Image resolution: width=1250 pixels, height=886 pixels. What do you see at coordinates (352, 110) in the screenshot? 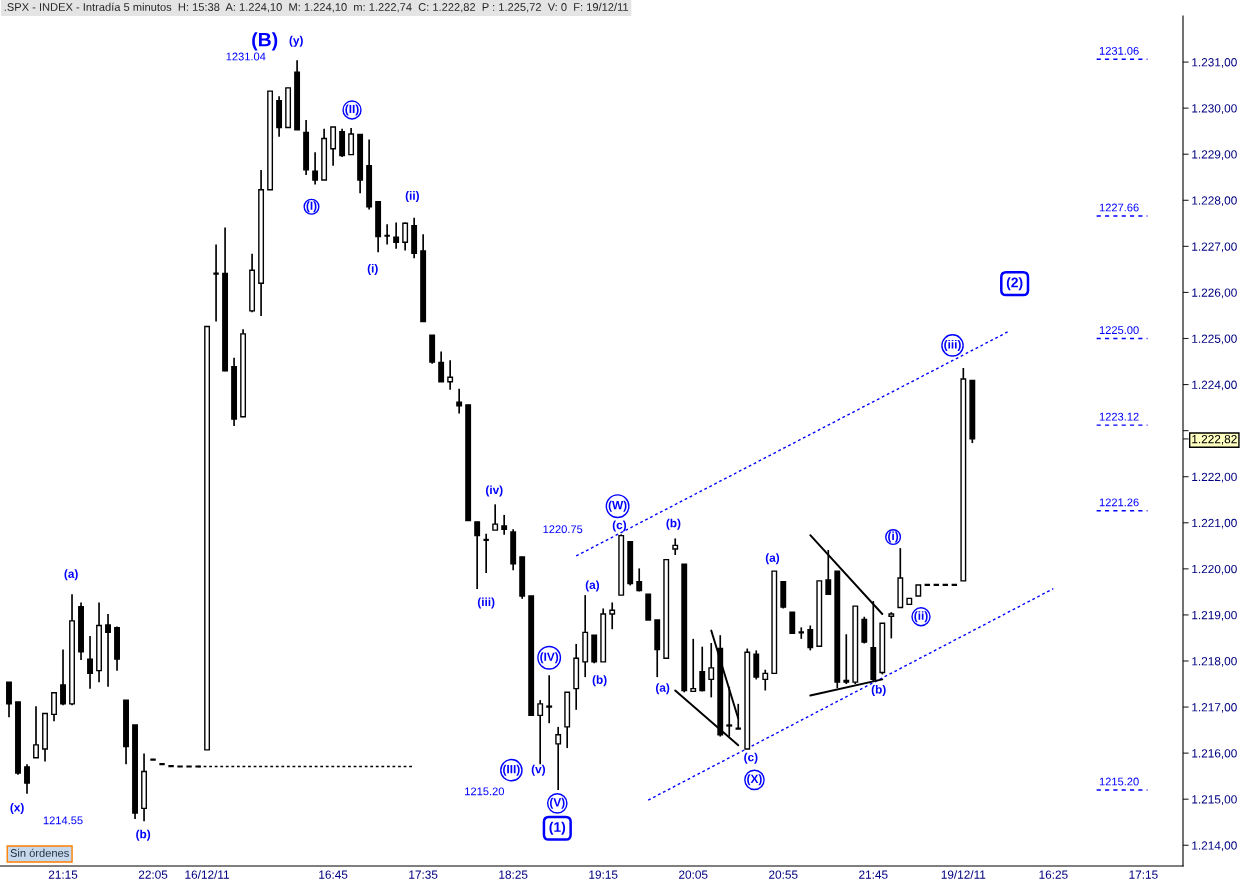
I see `annotation: (II)` at bounding box center [352, 110].